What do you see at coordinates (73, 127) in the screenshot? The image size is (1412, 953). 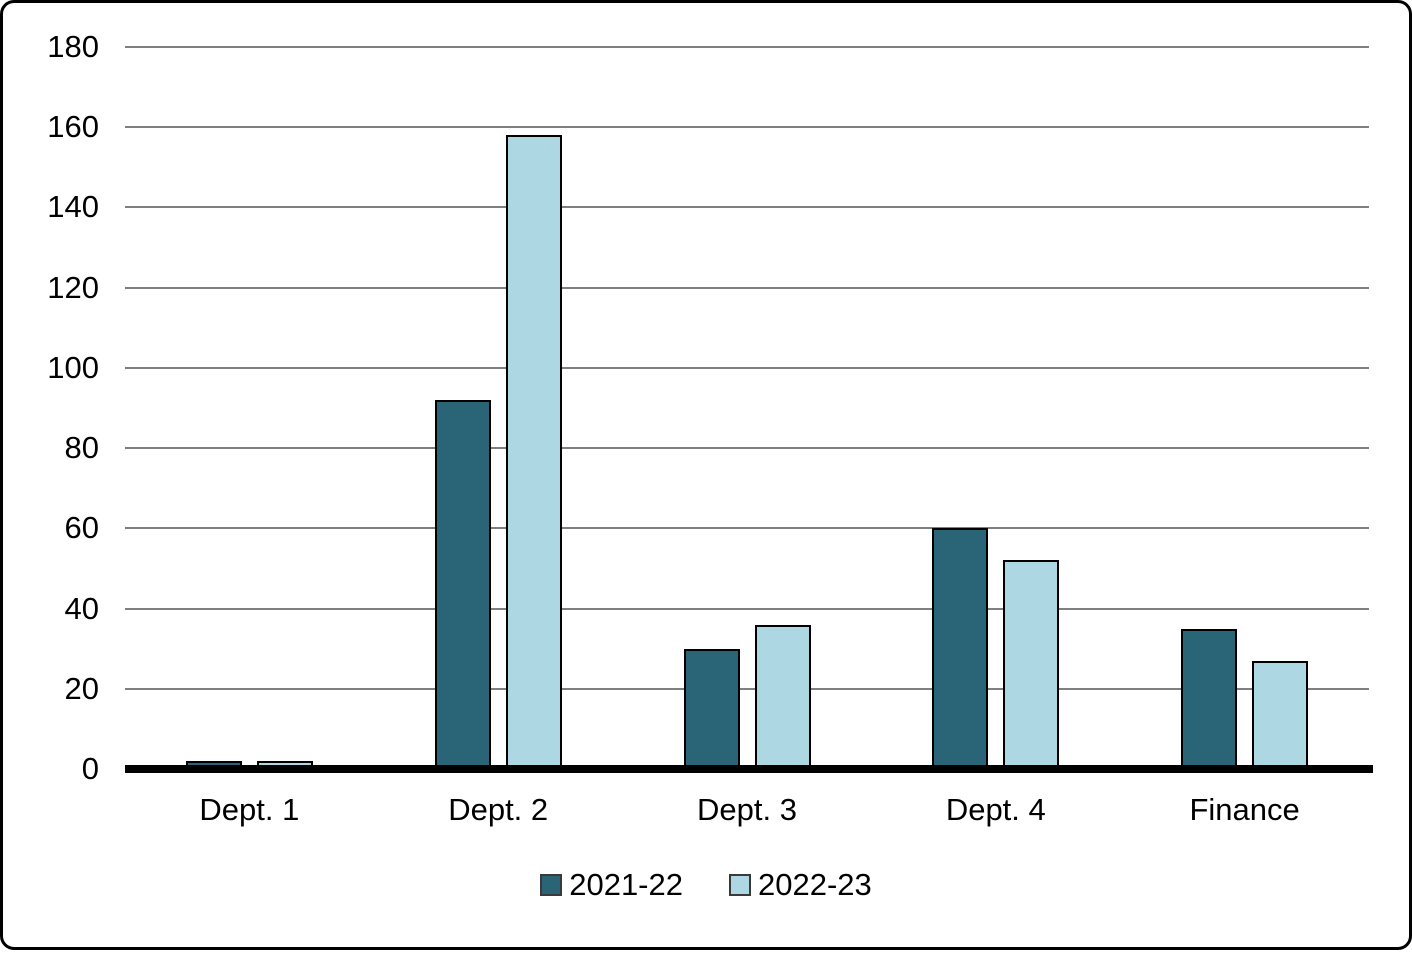 I see `y-tick-label-160: 160` at bounding box center [73, 127].